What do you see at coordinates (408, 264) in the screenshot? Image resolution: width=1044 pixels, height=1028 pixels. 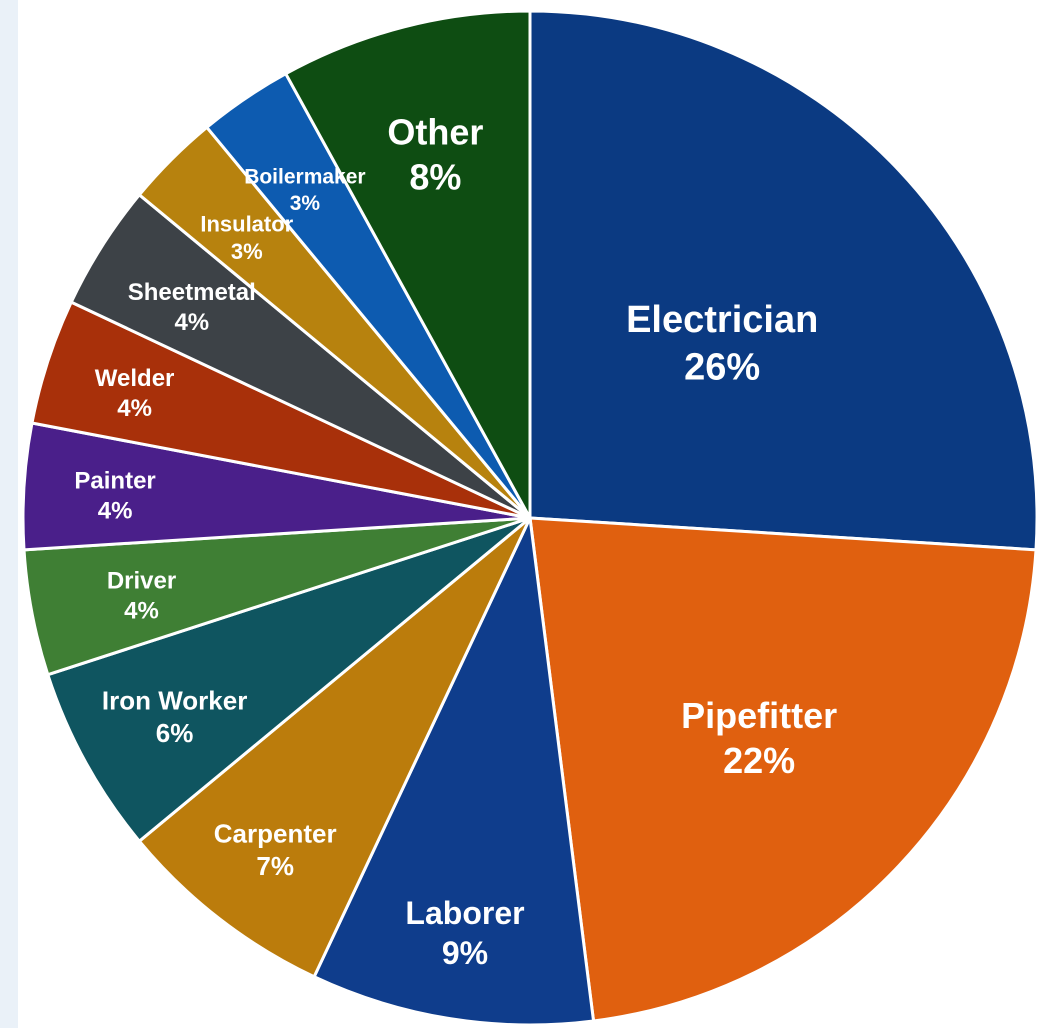 I see `pie-slice-other` at bounding box center [408, 264].